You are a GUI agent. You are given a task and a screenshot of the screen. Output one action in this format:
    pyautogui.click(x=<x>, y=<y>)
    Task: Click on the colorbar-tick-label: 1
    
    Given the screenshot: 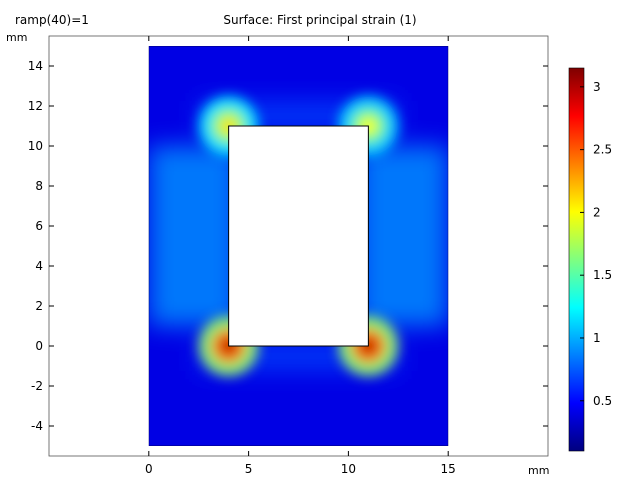 What is the action you would take?
    pyautogui.click(x=597, y=338)
    